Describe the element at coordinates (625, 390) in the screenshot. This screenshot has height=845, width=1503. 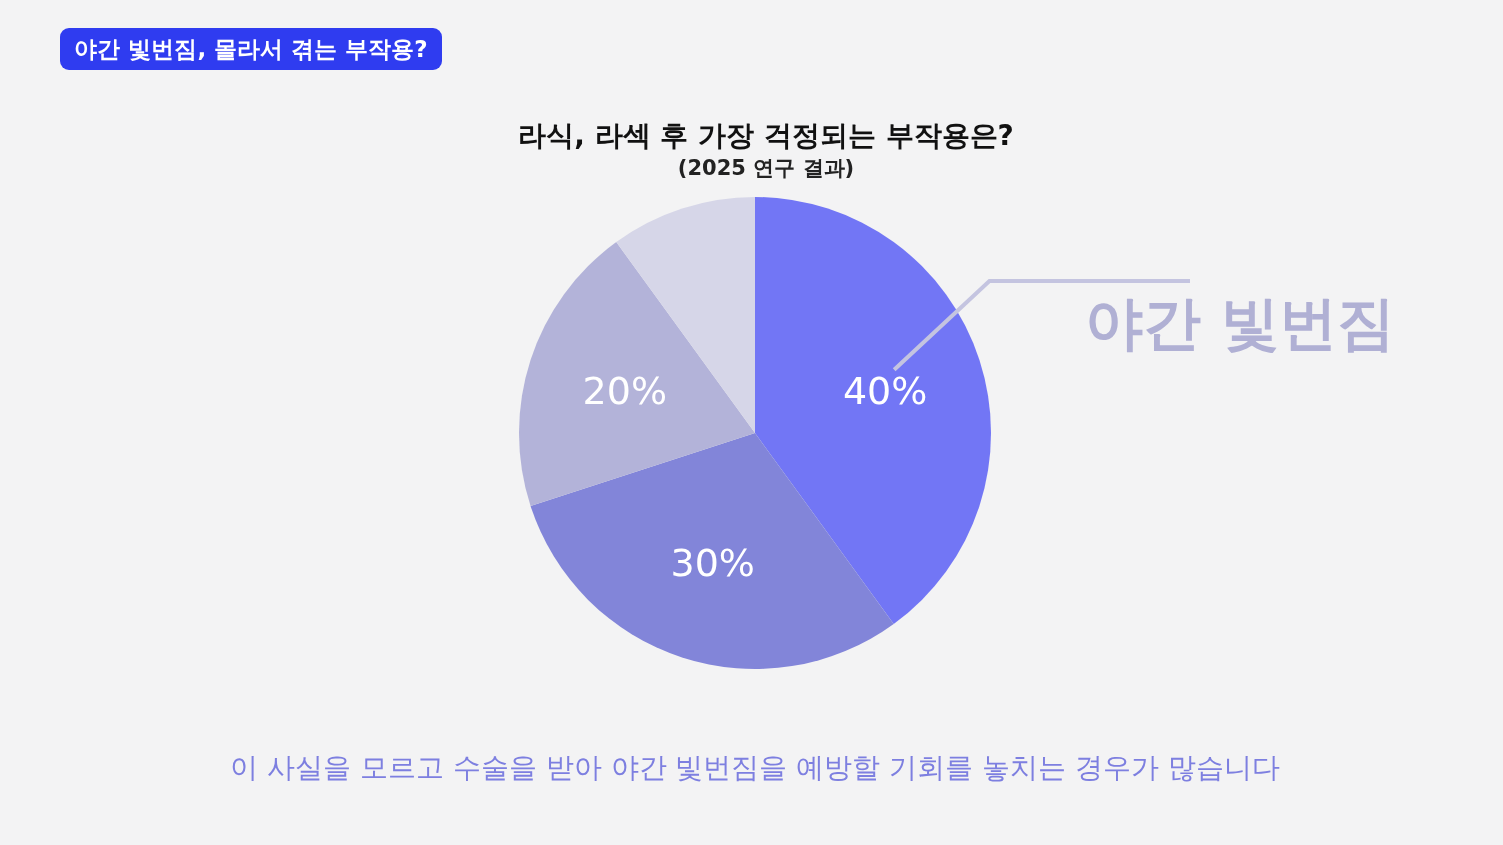
I see `data-label: 20%` at that location.